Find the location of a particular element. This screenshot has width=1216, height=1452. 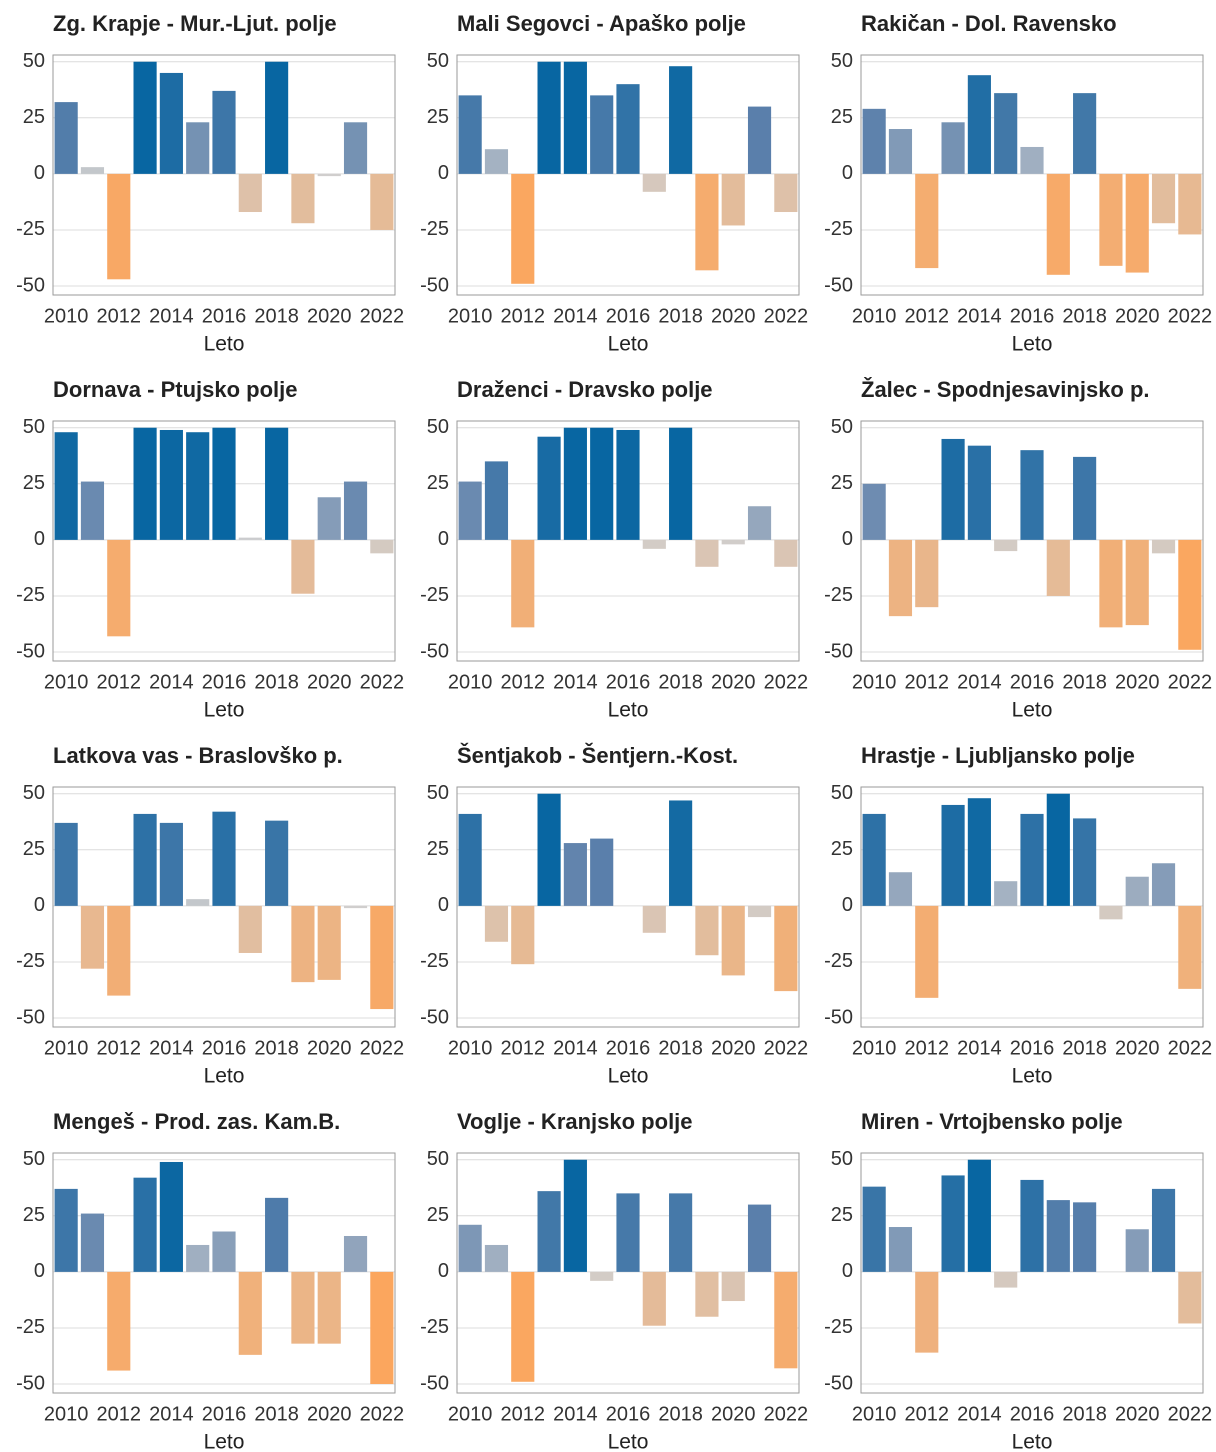

panel-title: Šentjakob - Šentjern.-Kost. is located at coordinates (597, 755).